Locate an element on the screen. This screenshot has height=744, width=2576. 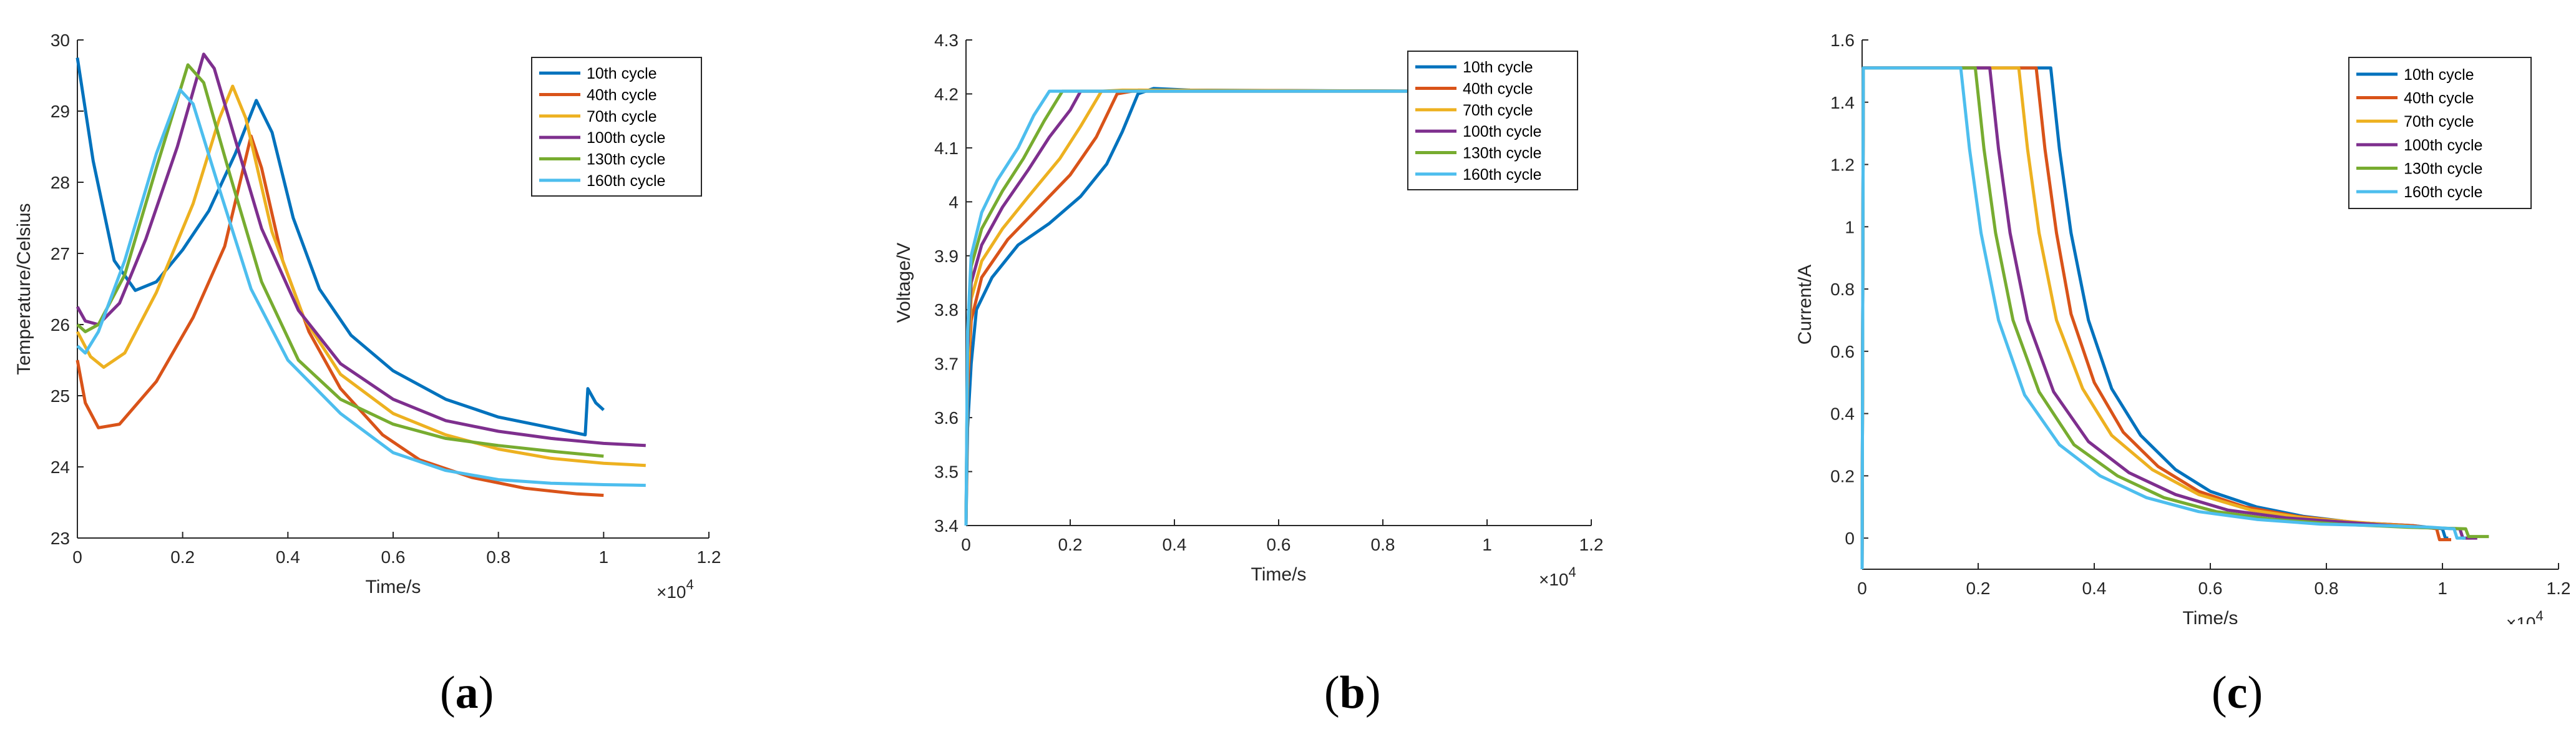
y-tick-label: 3.7 is located at coordinates (946, 364).